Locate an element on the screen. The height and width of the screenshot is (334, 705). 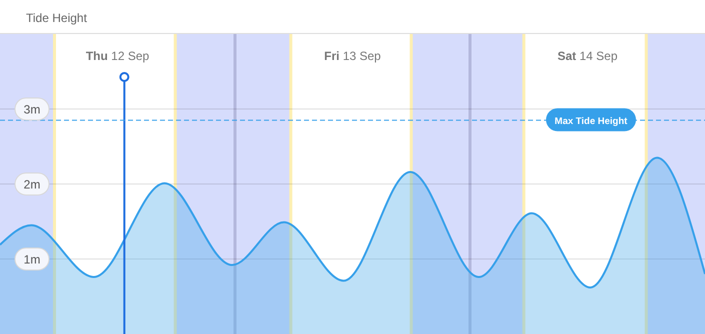
y-tick-label: 2m is located at coordinates (32, 185).